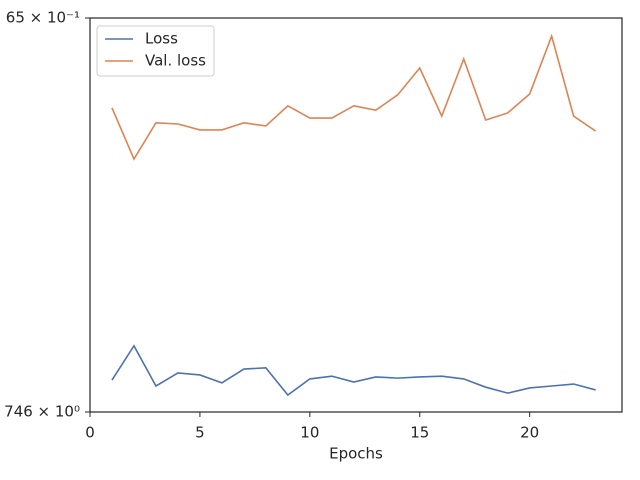  What do you see at coordinates (529, 433) in the screenshot?
I see `x-tick-label: 20` at bounding box center [529, 433].